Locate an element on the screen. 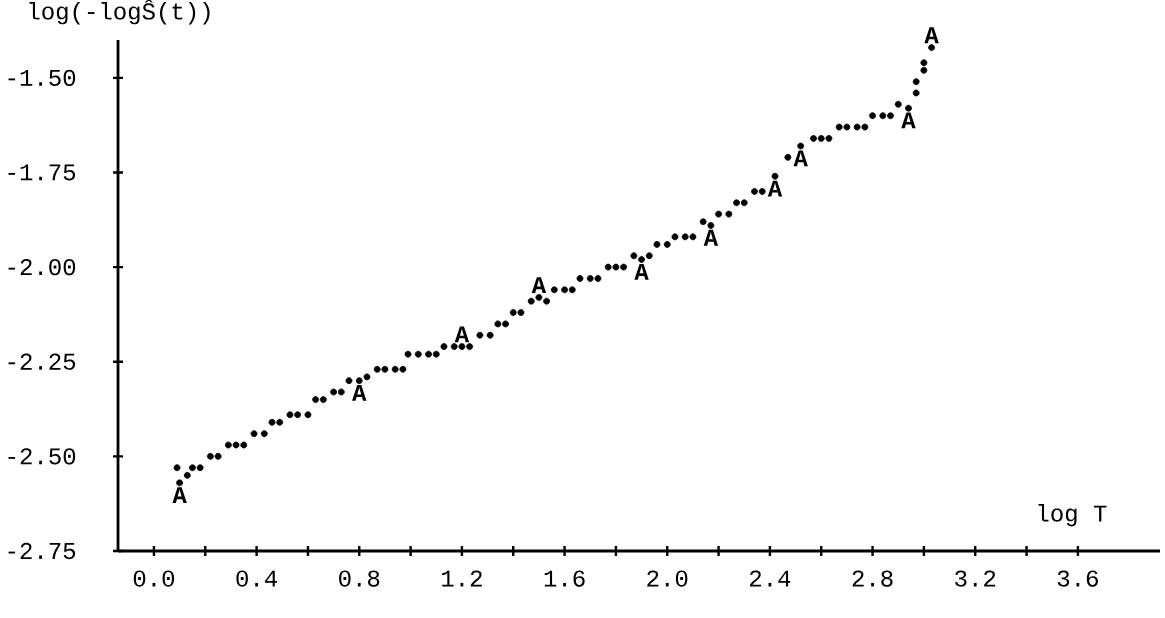 This screenshot has width=1165, height=618. y-tick-label: -1.75 is located at coordinates (42, 172).